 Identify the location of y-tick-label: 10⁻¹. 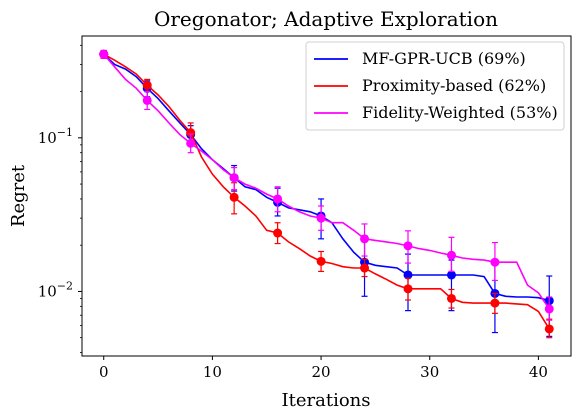
(55, 136).